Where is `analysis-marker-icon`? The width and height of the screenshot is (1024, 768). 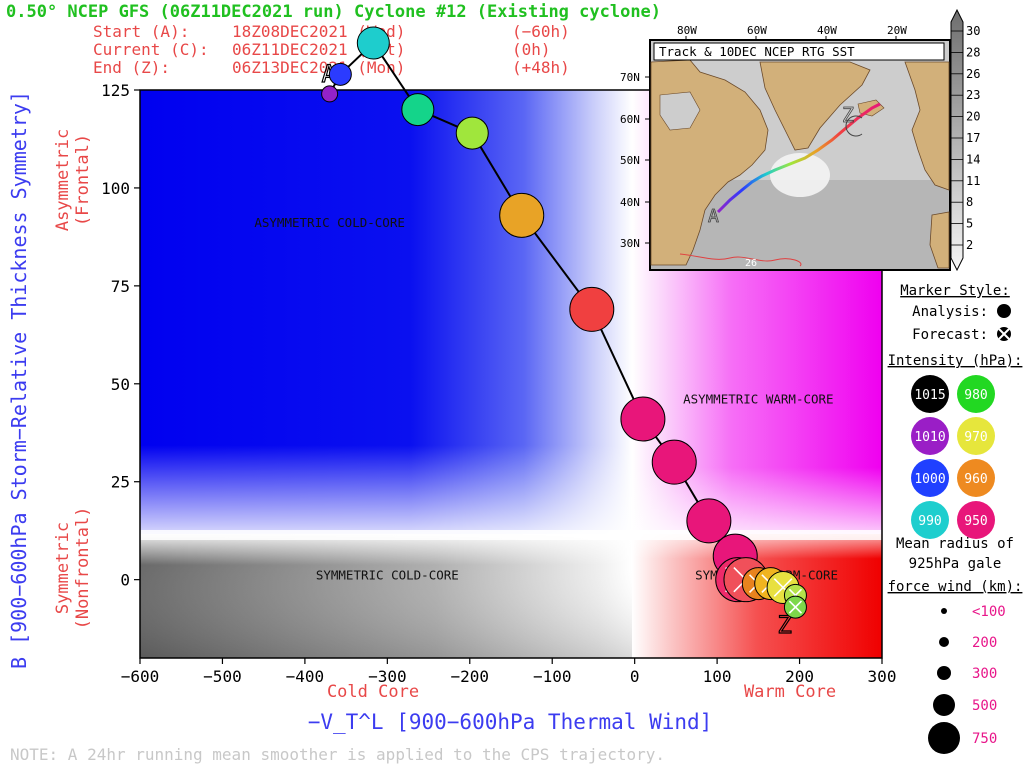 analysis-marker-icon is located at coordinates (1004, 311).